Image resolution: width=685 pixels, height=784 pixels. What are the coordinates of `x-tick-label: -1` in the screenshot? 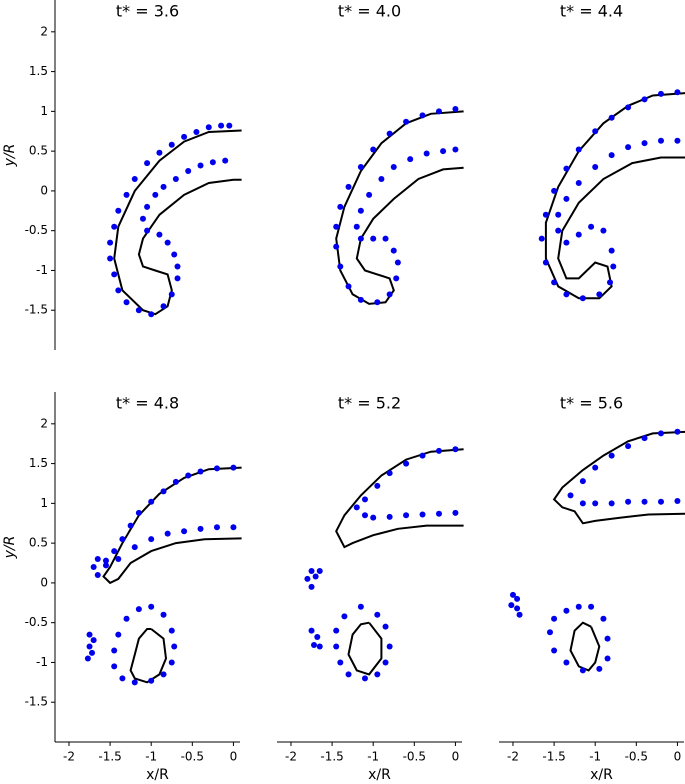 It's located at (595, 757).